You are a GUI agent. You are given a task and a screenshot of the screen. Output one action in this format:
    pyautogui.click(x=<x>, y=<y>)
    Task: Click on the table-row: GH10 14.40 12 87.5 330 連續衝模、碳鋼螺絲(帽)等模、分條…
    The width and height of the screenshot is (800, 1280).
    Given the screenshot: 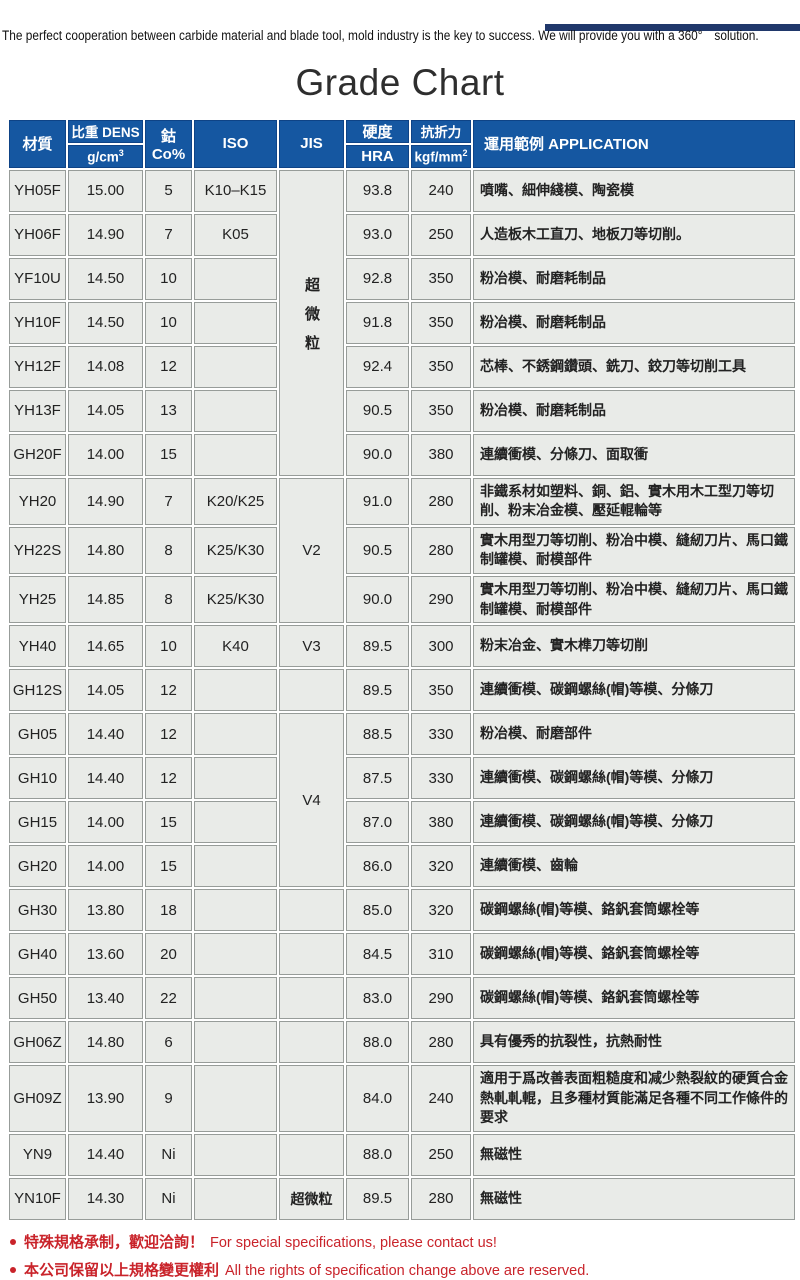 What is the action you would take?
    pyautogui.click(x=402, y=778)
    